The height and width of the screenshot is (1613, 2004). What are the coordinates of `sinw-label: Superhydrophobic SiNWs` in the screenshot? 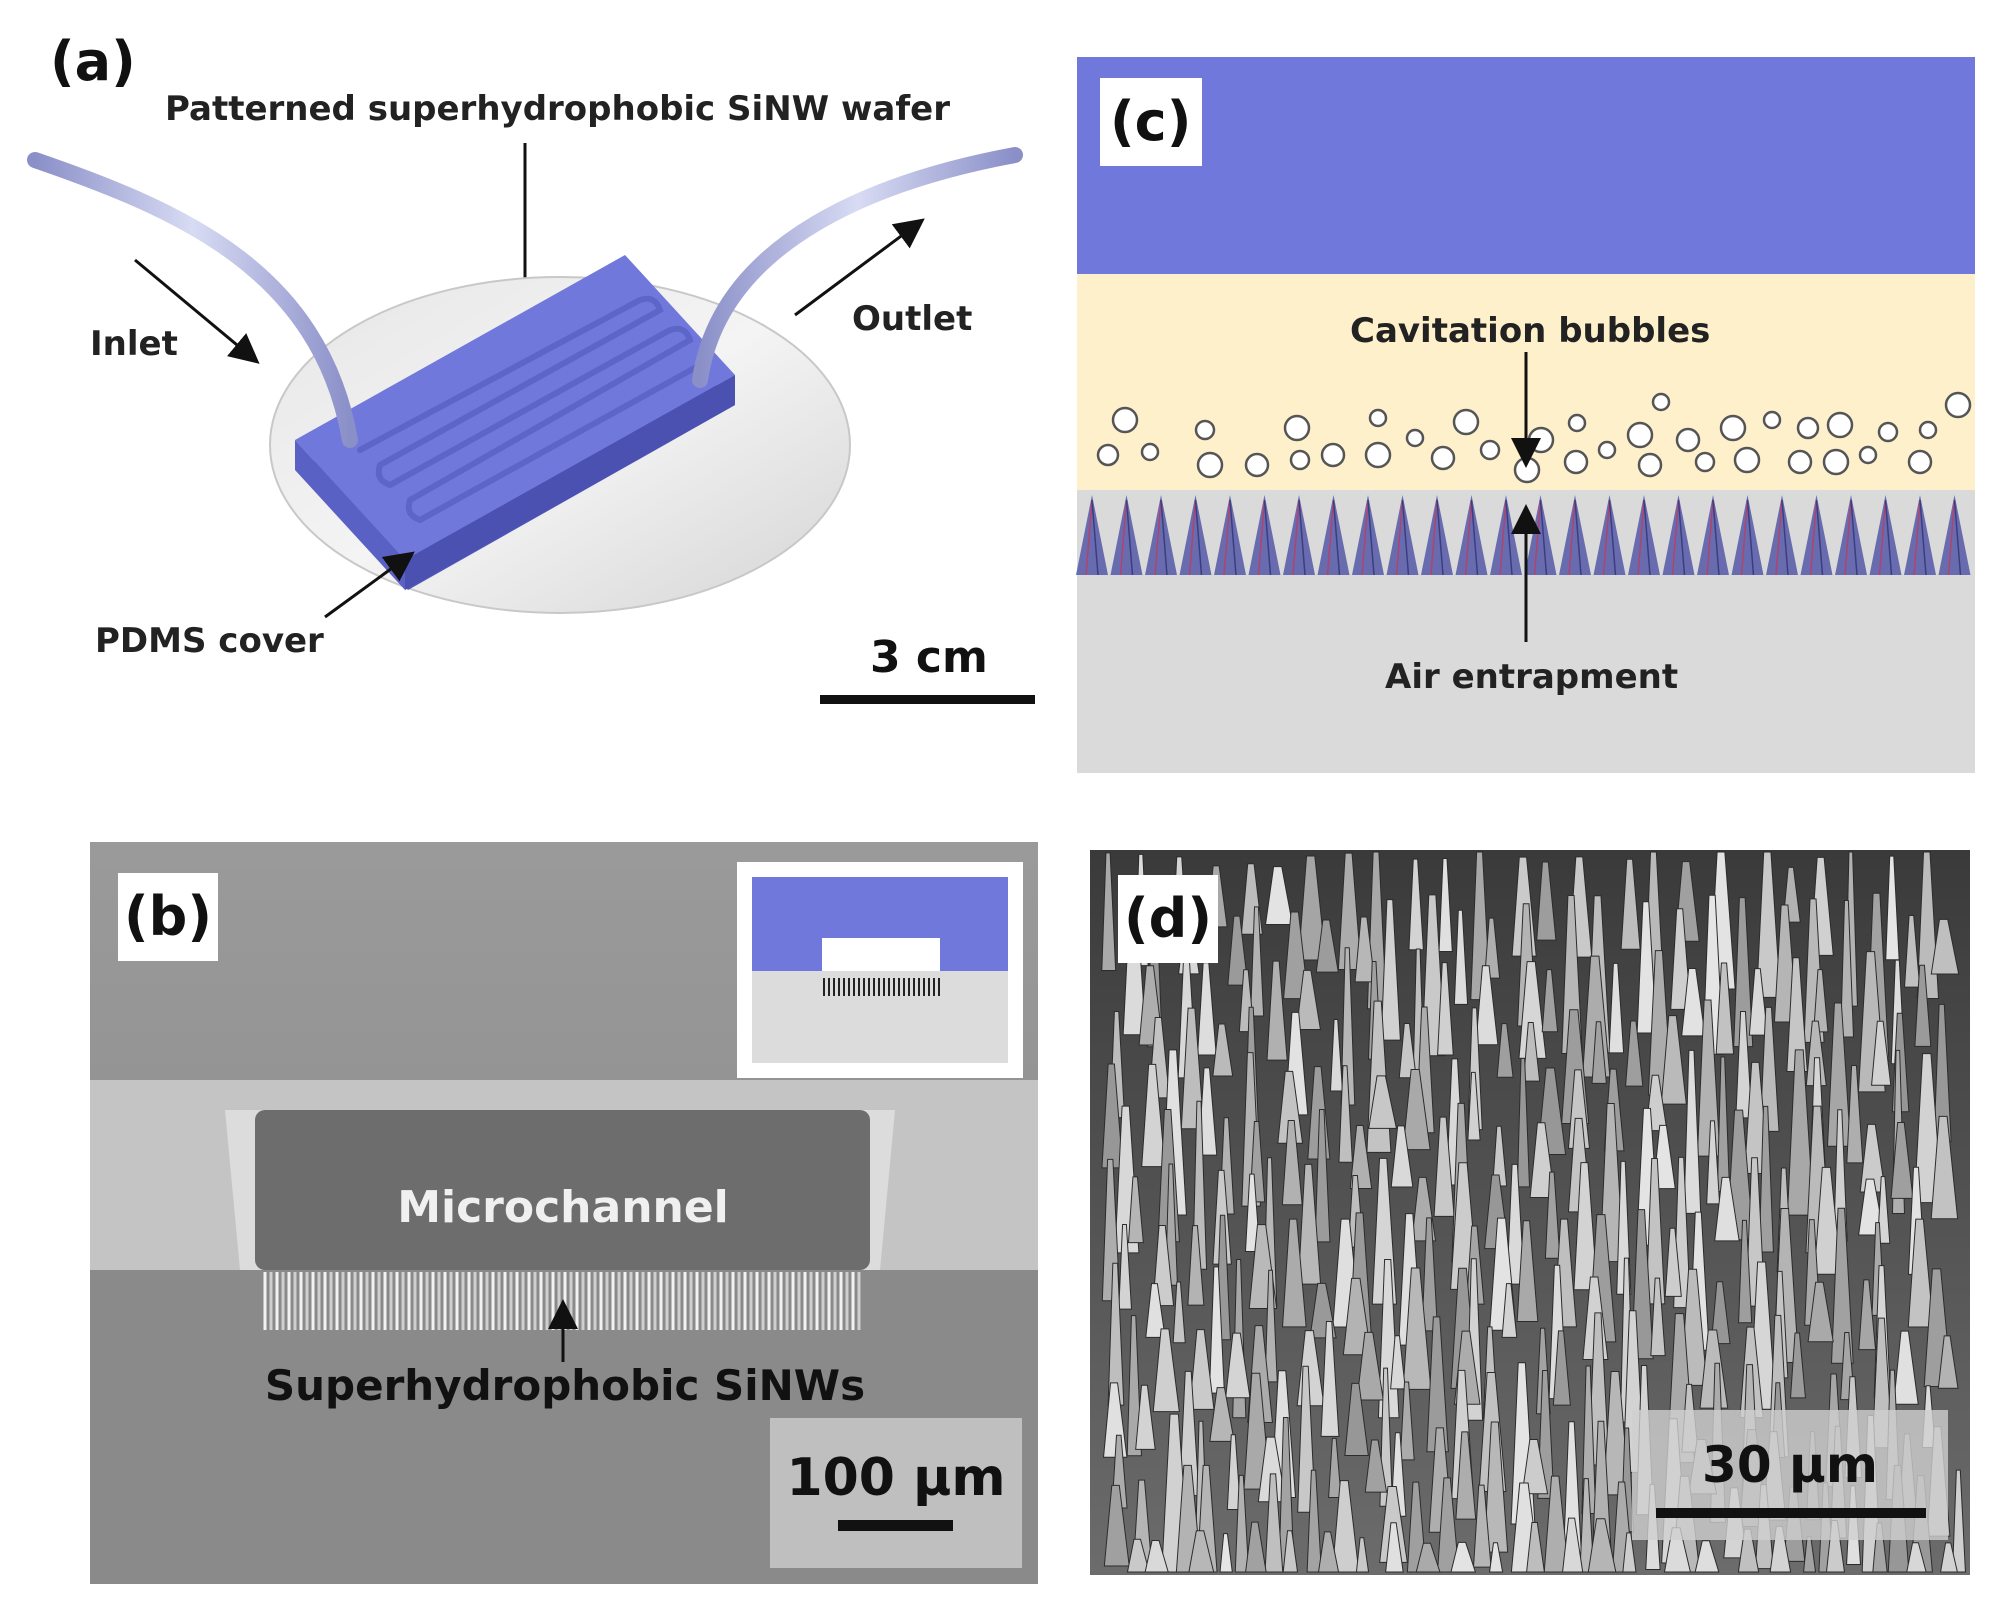 It's located at (565, 1385).